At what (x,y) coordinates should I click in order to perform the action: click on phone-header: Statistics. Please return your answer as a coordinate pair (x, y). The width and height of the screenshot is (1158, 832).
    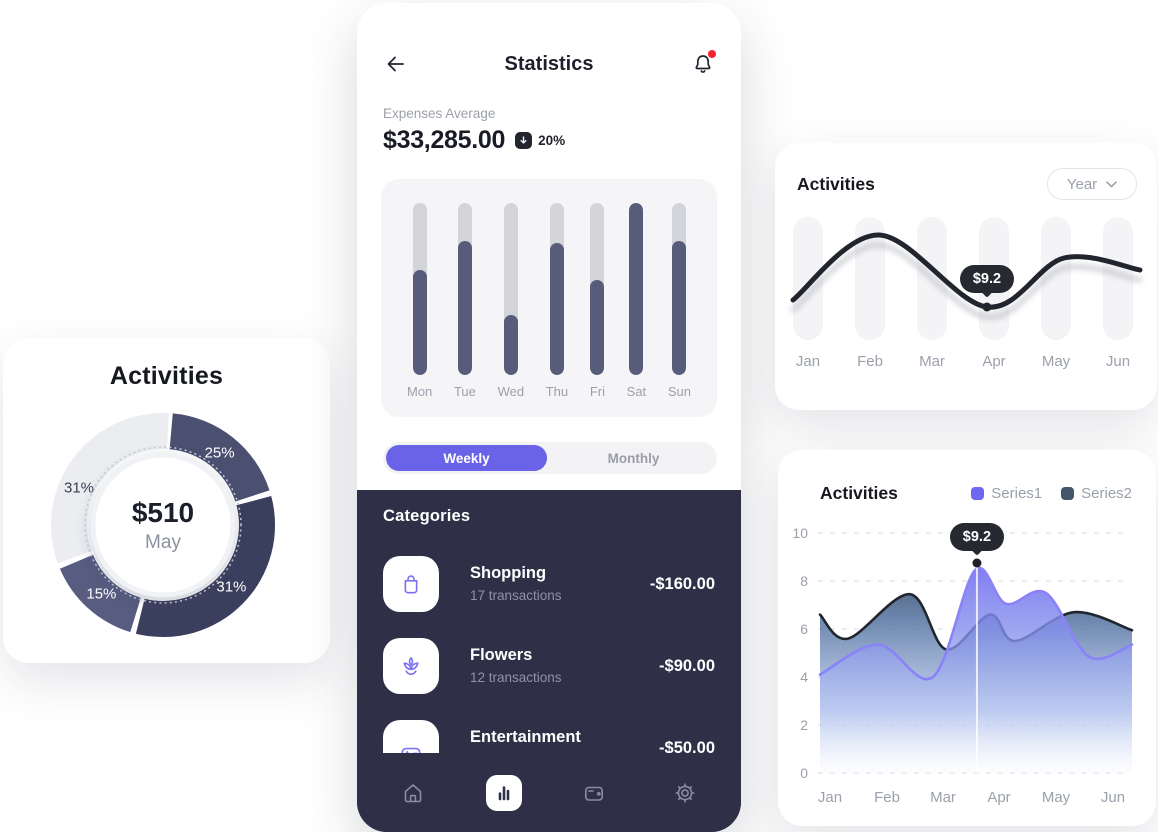
    Looking at the image, I should click on (549, 64).